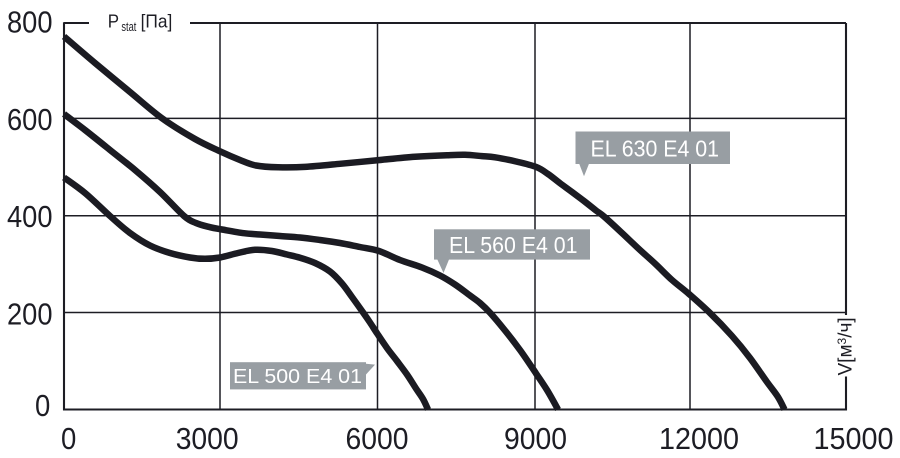  I want to click on svg-text: 9000, so click(535, 438).